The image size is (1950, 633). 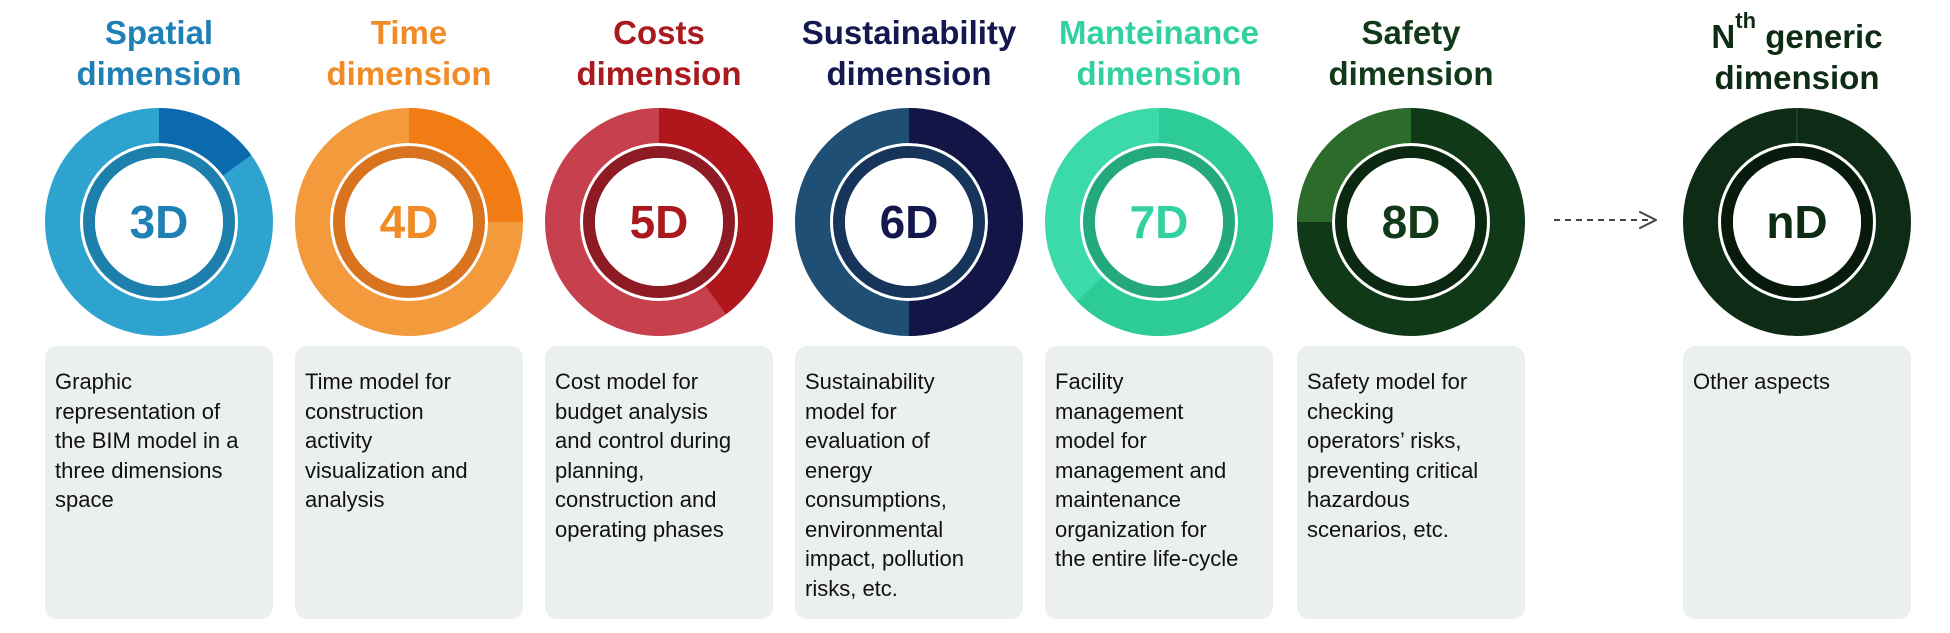 I want to click on title-superscript: th, so click(x=1746, y=20).